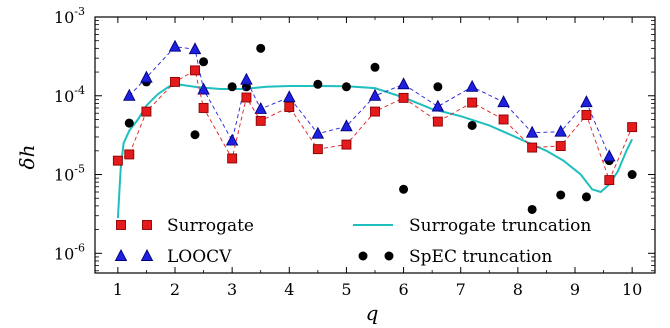  I want to click on x-tick-label: 3, so click(232, 289).